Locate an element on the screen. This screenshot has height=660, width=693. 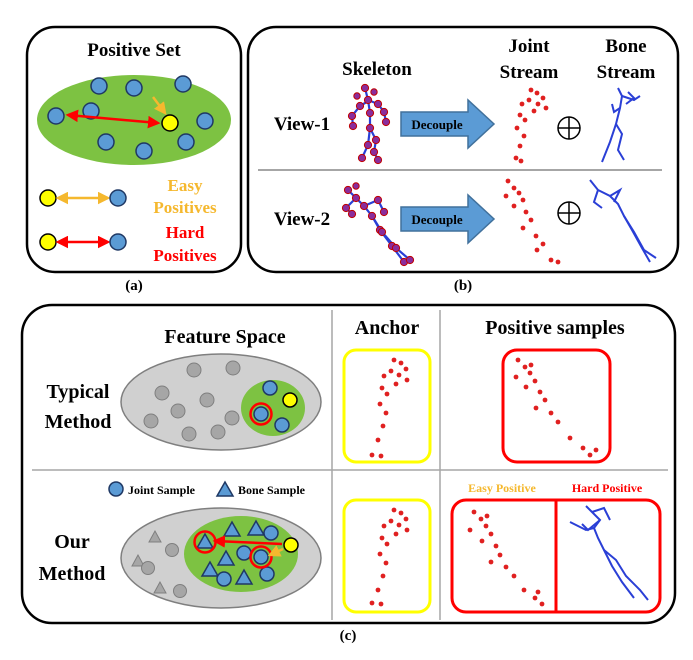
panel-a-title: Positive Set is located at coordinates (134, 50).